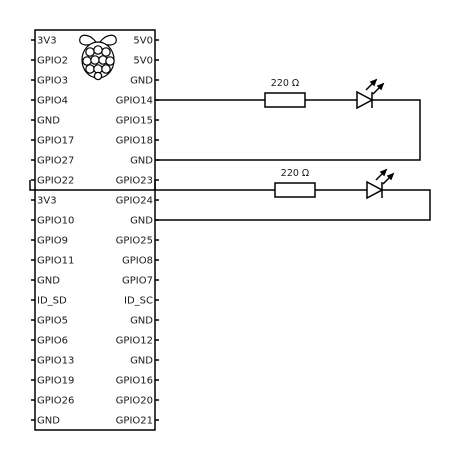 Image resolution: width=460 pixels, height=460 pixels. I want to click on circuit-1-resistor, so click(285, 100).